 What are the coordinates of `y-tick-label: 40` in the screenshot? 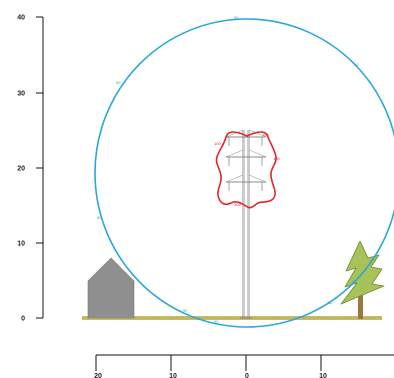 It's located at (21, 18).